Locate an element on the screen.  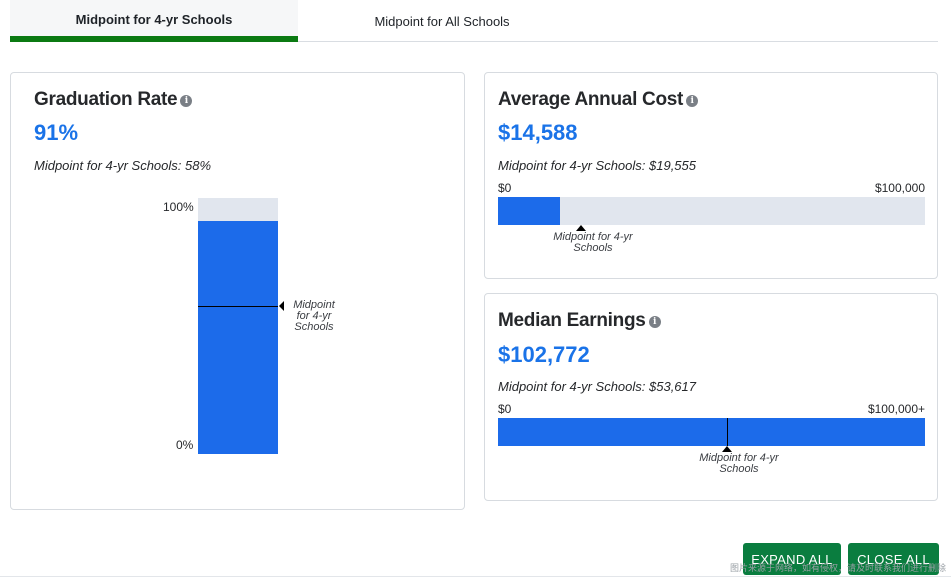
cost-midpoint-arrow is located at coordinates (581, 228).